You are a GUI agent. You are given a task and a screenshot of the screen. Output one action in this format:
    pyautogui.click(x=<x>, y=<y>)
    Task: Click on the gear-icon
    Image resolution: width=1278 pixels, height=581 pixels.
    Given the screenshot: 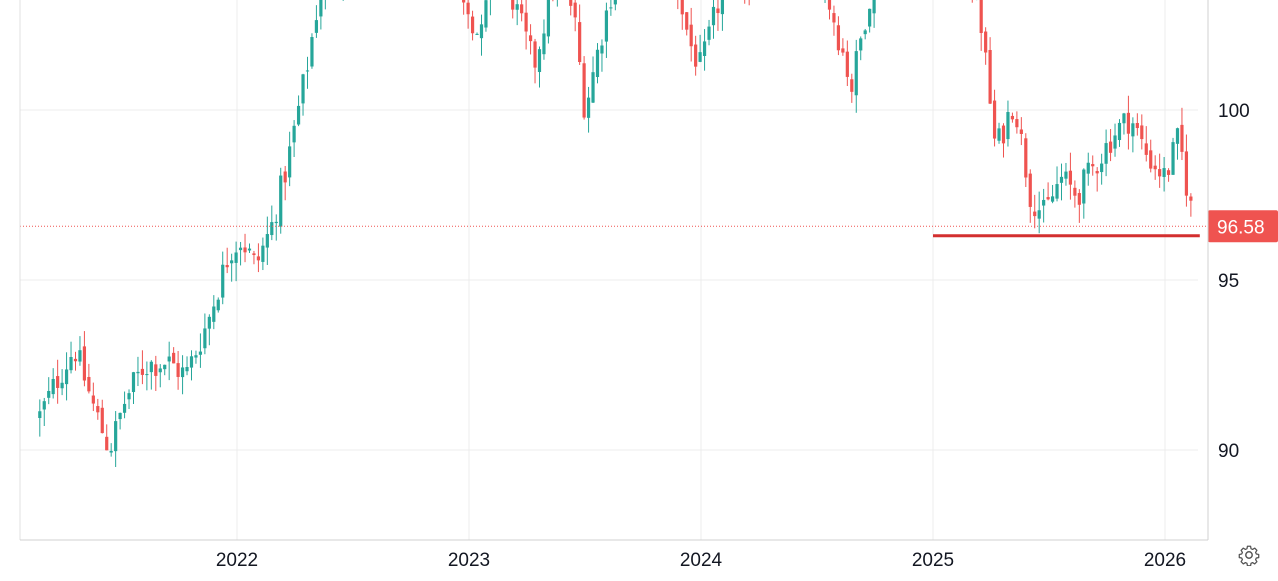 What is the action you would take?
    pyautogui.click(x=1249, y=555)
    